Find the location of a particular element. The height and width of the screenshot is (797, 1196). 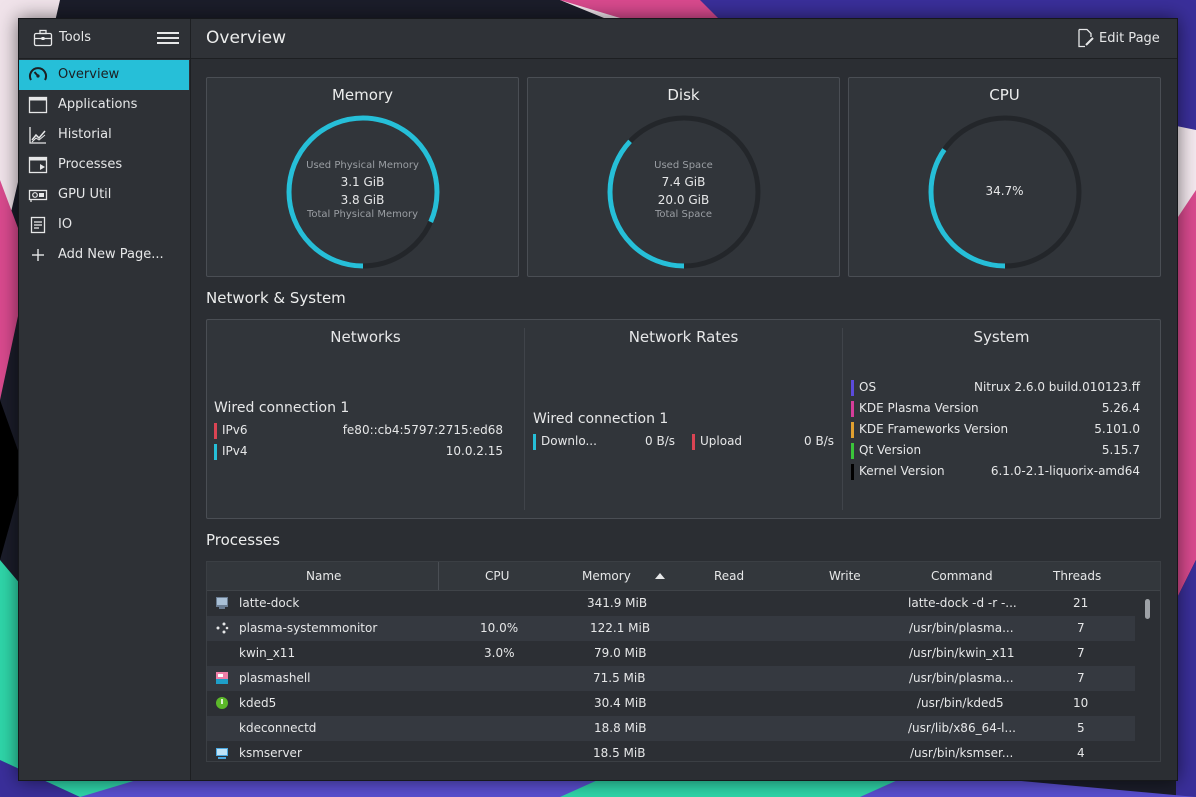

cpu-gauge-arc is located at coordinates (1005, 192).